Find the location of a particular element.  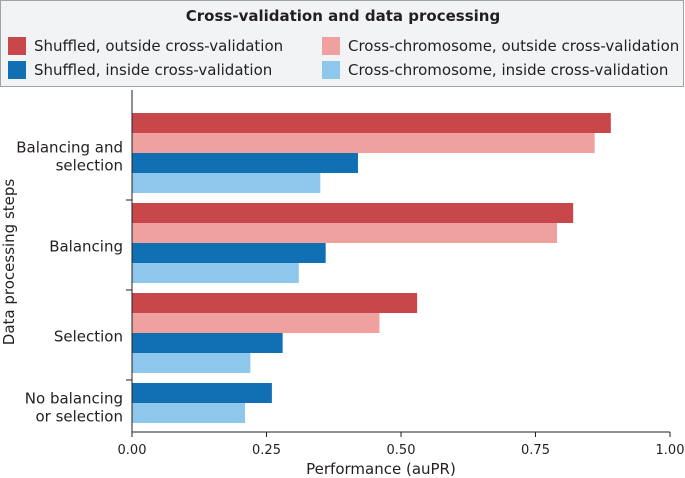

category-label-0: Balancing and is located at coordinates (69, 148).